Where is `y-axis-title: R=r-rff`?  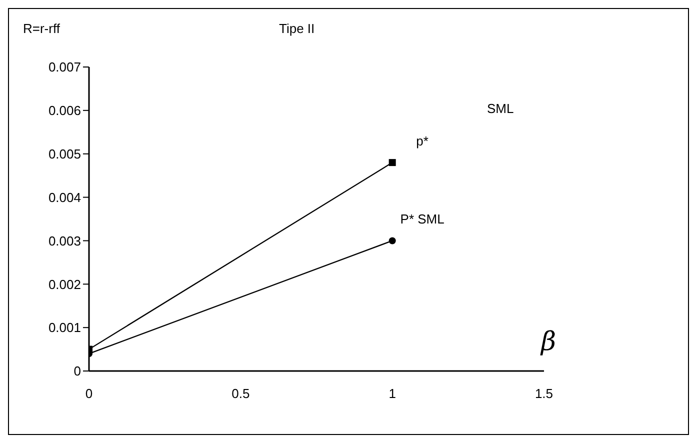 y-axis-title: R=r-rff is located at coordinates (41, 28).